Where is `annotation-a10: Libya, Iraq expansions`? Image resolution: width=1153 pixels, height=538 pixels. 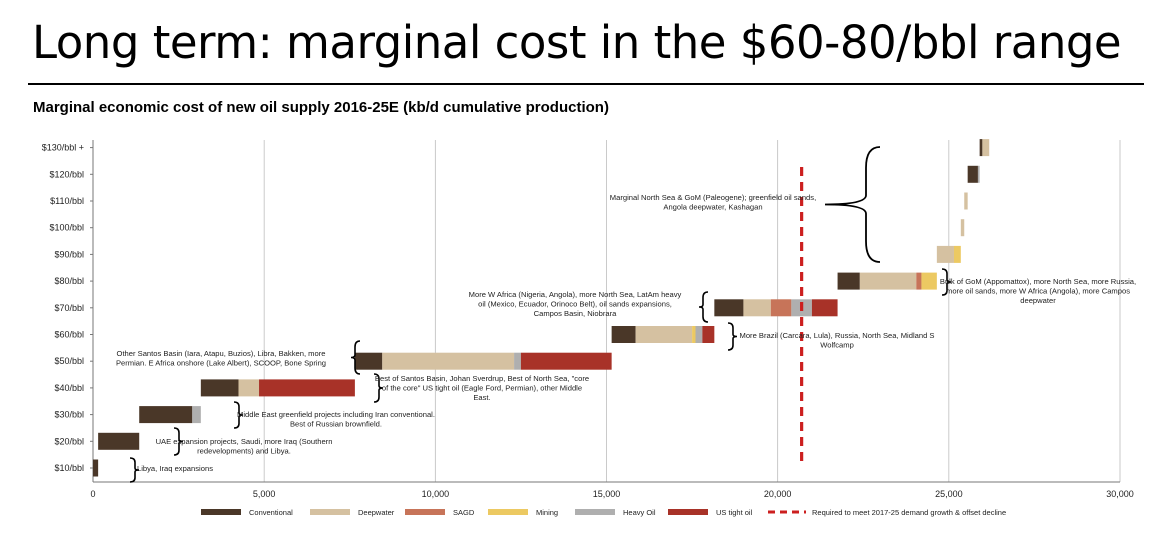
annotation-a10: Libya, Iraq expansions is located at coordinates (171, 470).